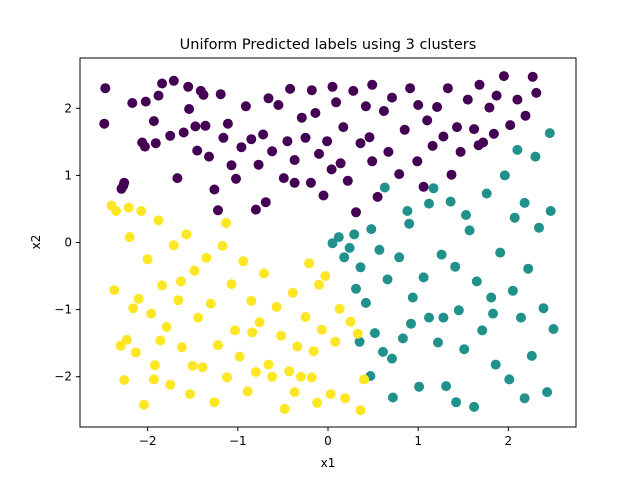  I want to click on y-tick-label: −2, so click(63, 377).